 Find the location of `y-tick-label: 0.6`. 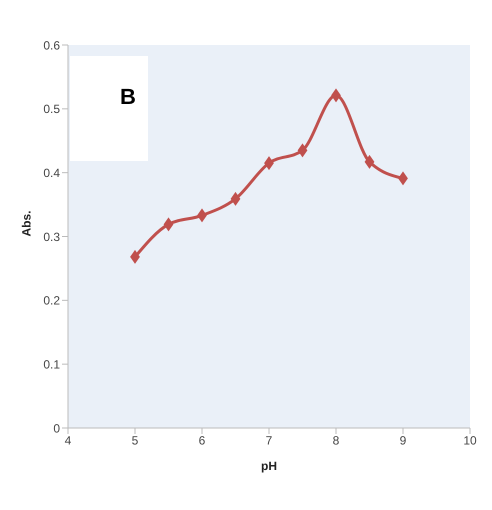

y-tick-label: 0.6 is located at coordinates (51, 45).